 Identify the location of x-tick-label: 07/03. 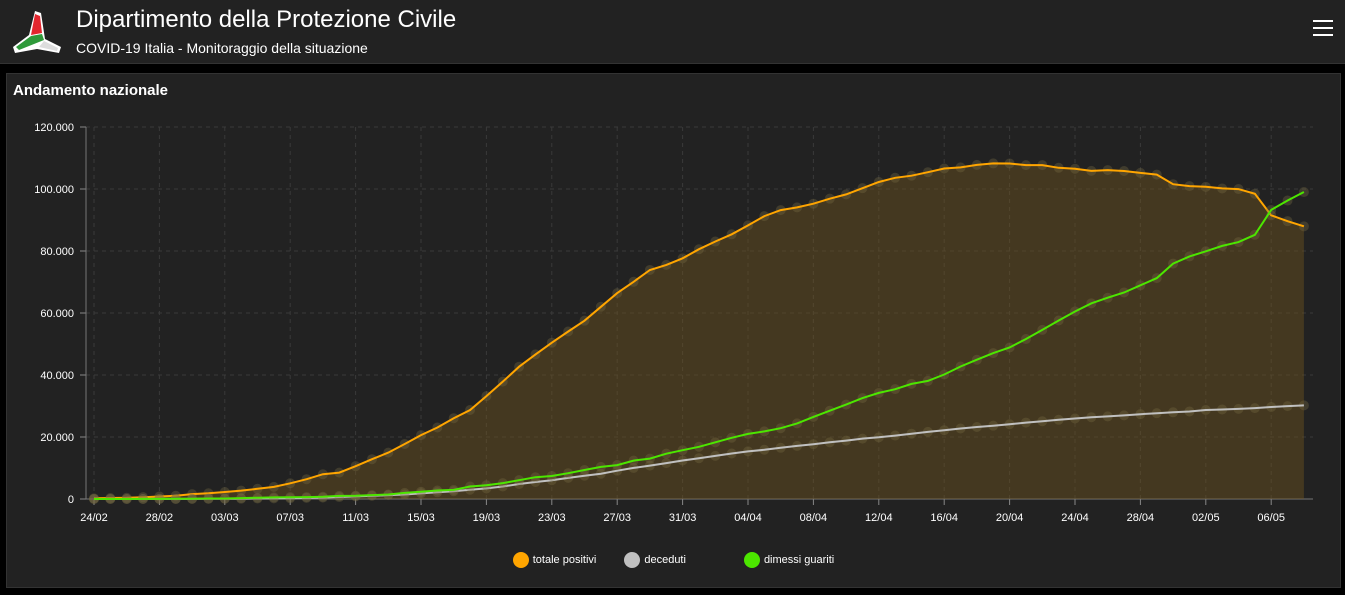
(290, 518).